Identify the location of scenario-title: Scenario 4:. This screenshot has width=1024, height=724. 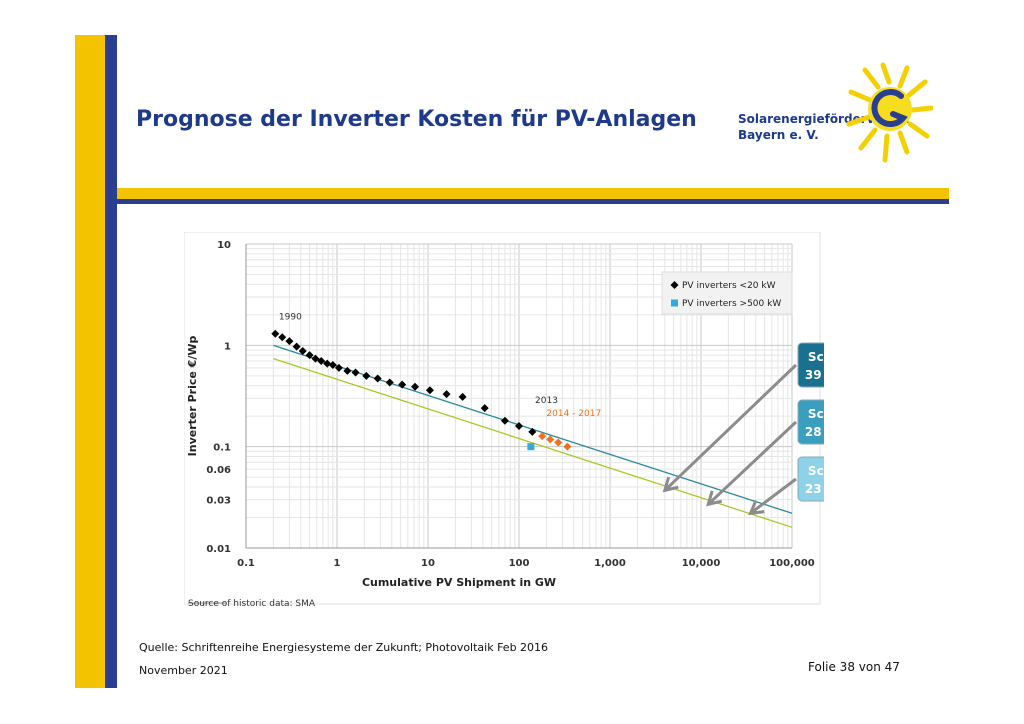
(816, 471).